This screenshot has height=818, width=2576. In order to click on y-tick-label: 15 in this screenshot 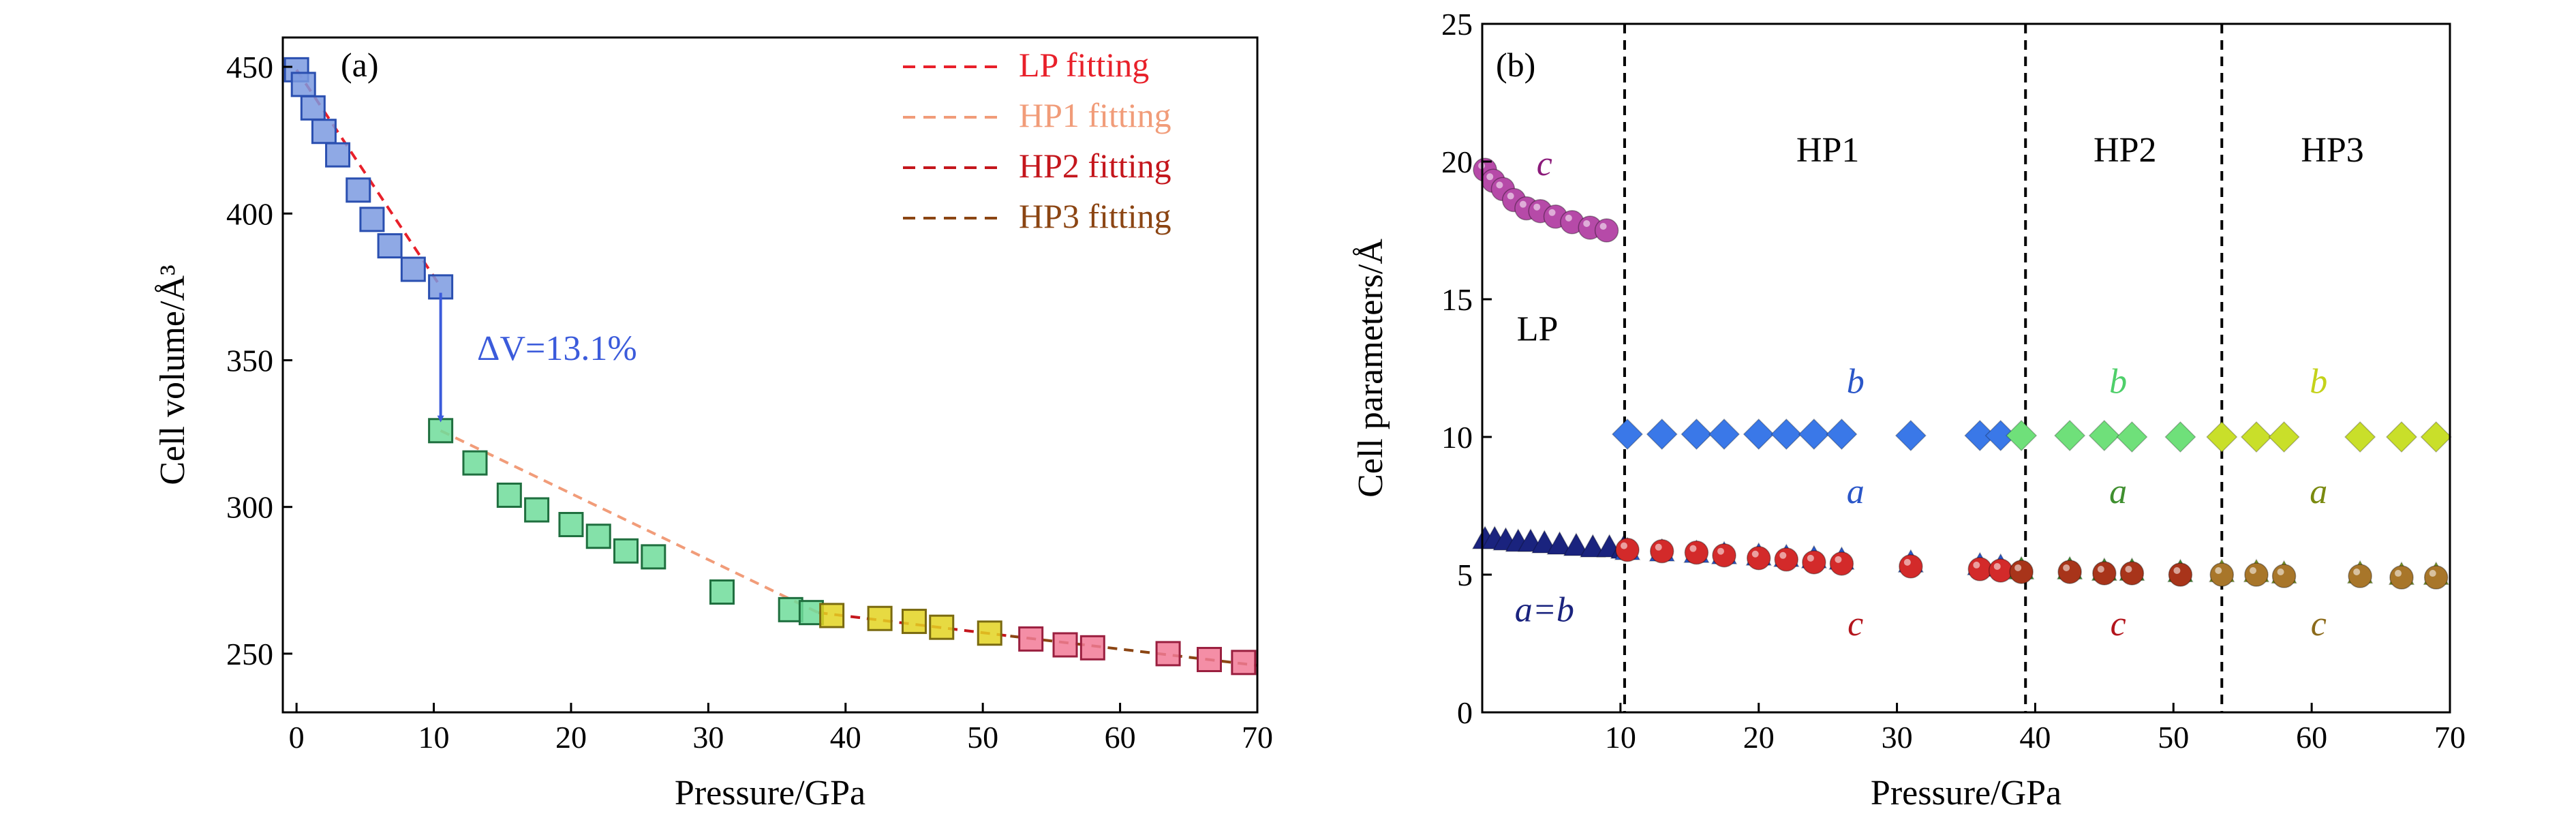, I will do `click(1457, 299)`.